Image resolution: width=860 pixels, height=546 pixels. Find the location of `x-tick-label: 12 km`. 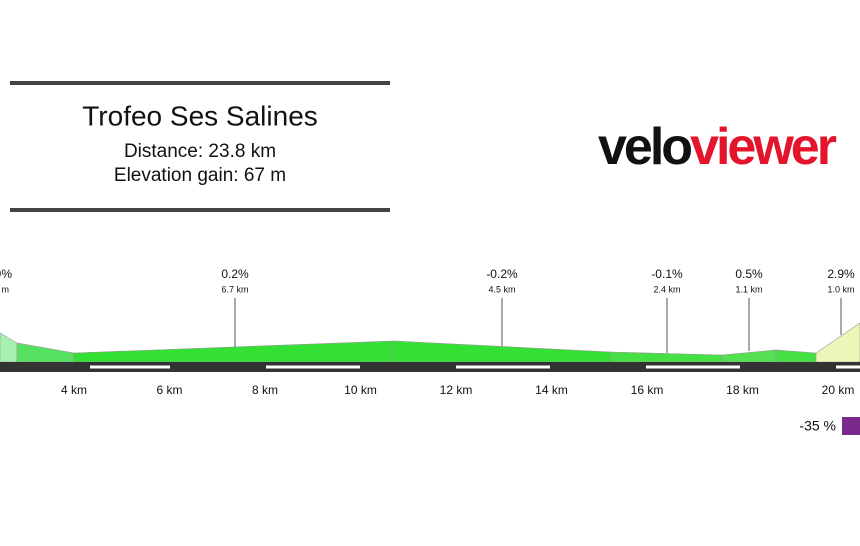

x-tick-label: 12 km is located at coordinates (456, 390).